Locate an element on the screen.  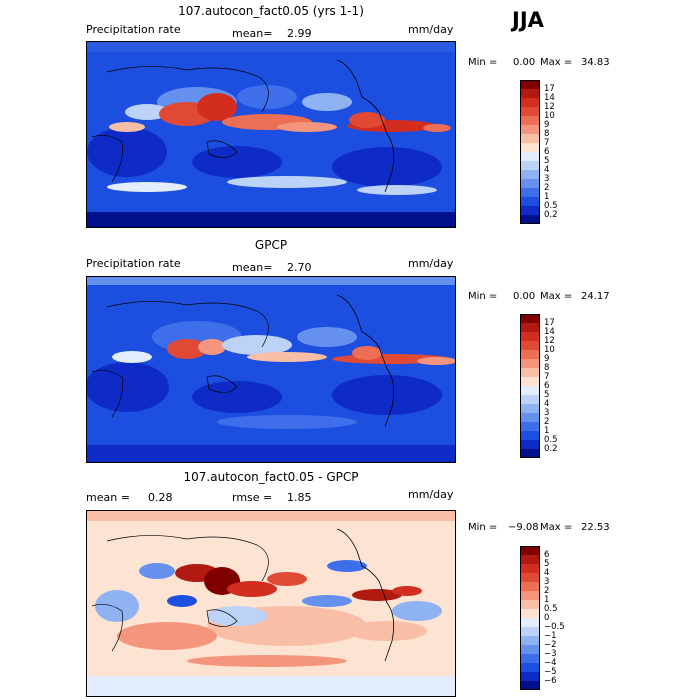
panel-3-map is located at coordinates (271, 603).